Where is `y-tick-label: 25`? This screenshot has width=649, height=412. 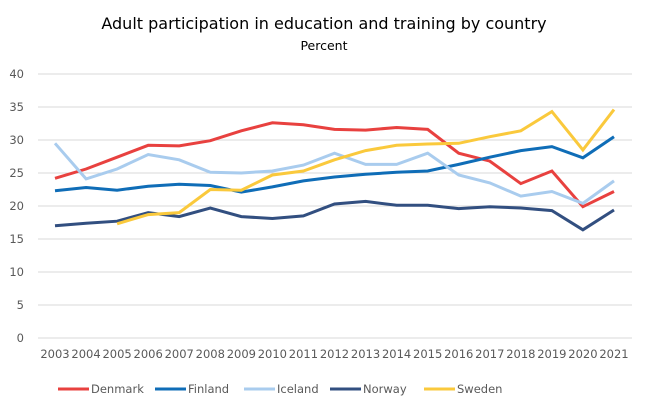 y-tick-label: 25 is located at coordinates (16, 173).